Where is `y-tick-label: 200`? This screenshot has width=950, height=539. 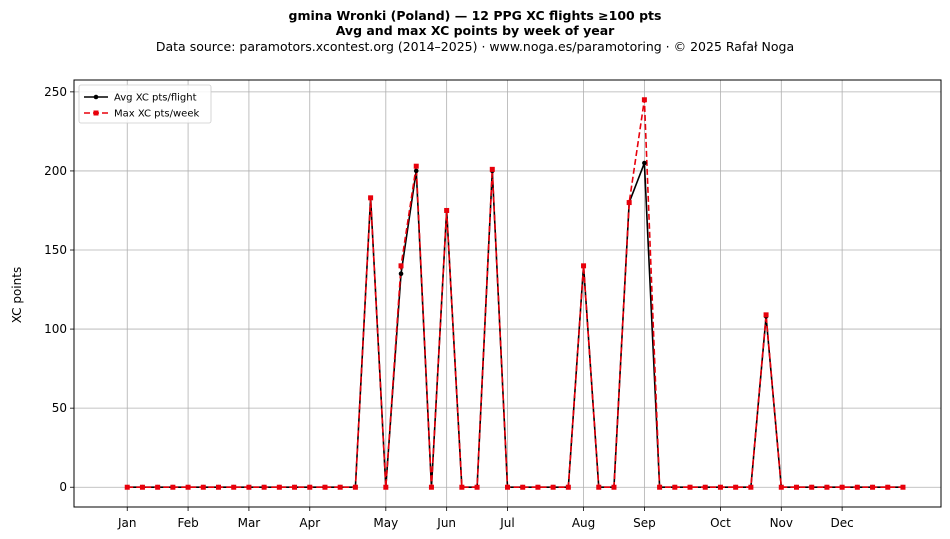
y-tick-label: 200 is located at coordinates (55, 171).